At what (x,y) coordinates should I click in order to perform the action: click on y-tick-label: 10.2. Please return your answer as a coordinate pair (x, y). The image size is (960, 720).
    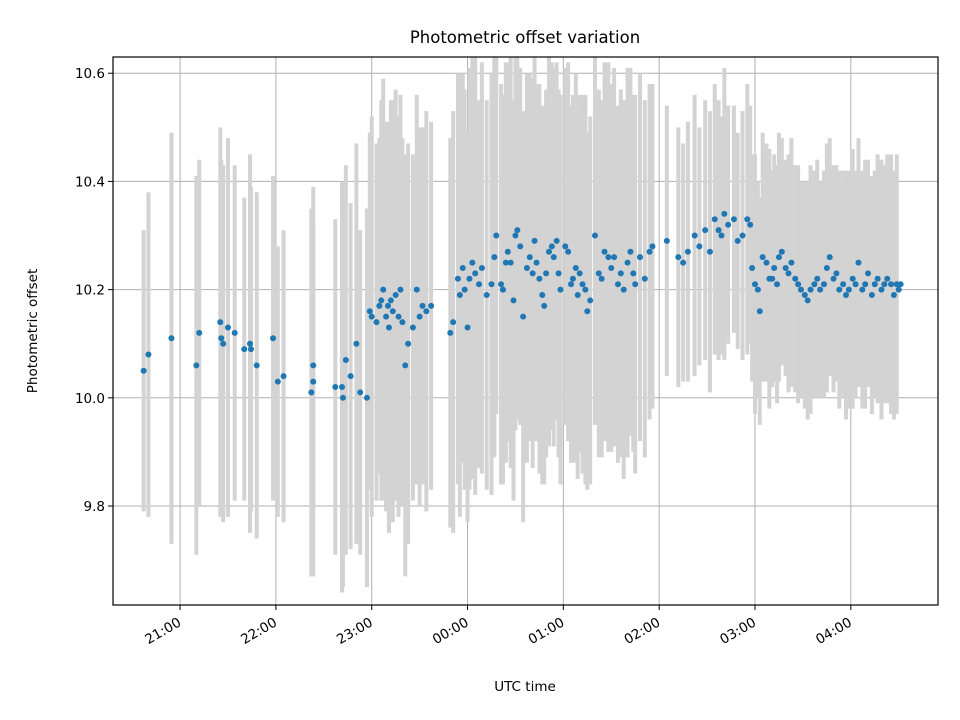
    Looking at the image, I should click on (90, 291).